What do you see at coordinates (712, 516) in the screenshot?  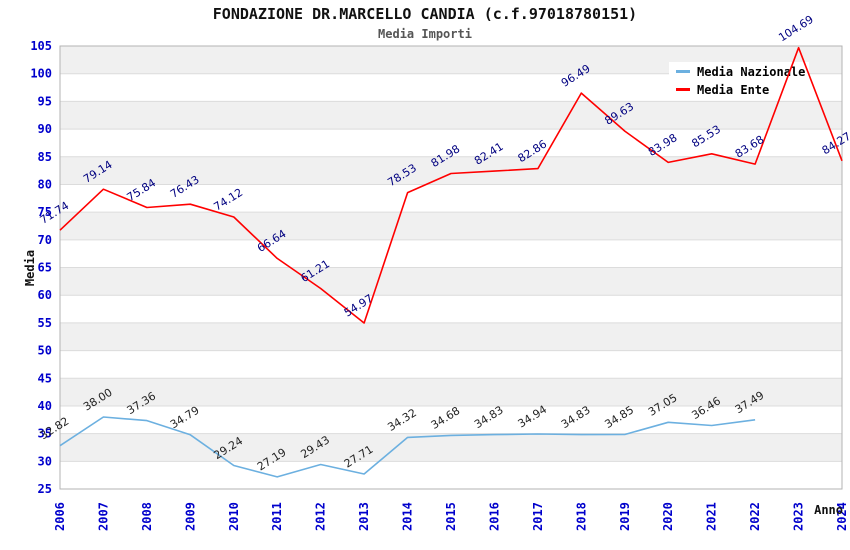 I see `x-tick-label: 2021` at bounding box center [712, 516].